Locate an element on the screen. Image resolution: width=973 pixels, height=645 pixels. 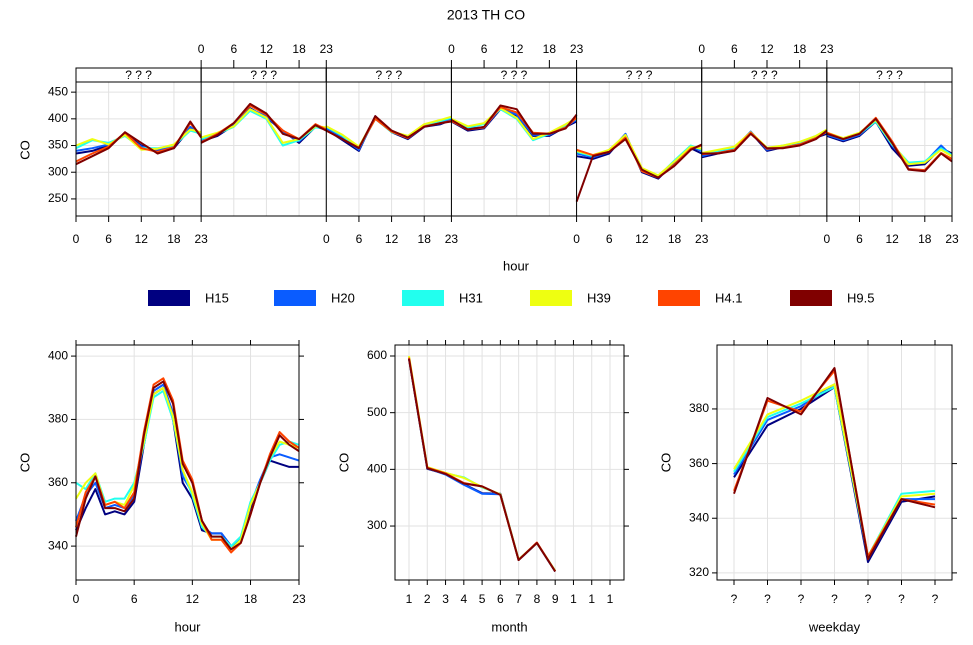
x-tick-label: 8 is located at coordinates (537, 599).